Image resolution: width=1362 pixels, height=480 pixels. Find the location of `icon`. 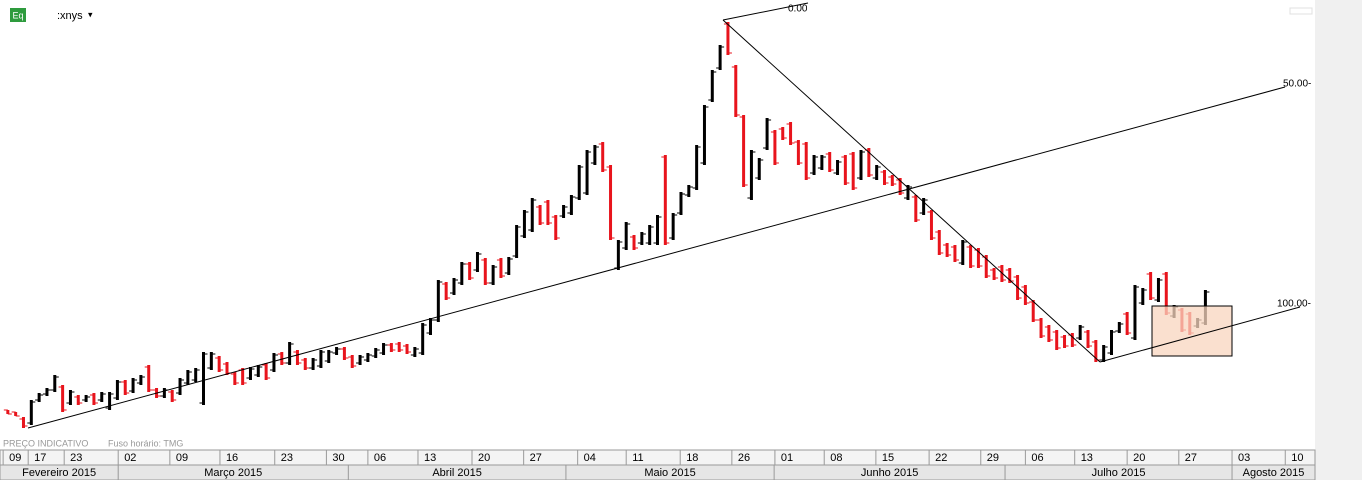

icon is located at coordinates (18, 15).